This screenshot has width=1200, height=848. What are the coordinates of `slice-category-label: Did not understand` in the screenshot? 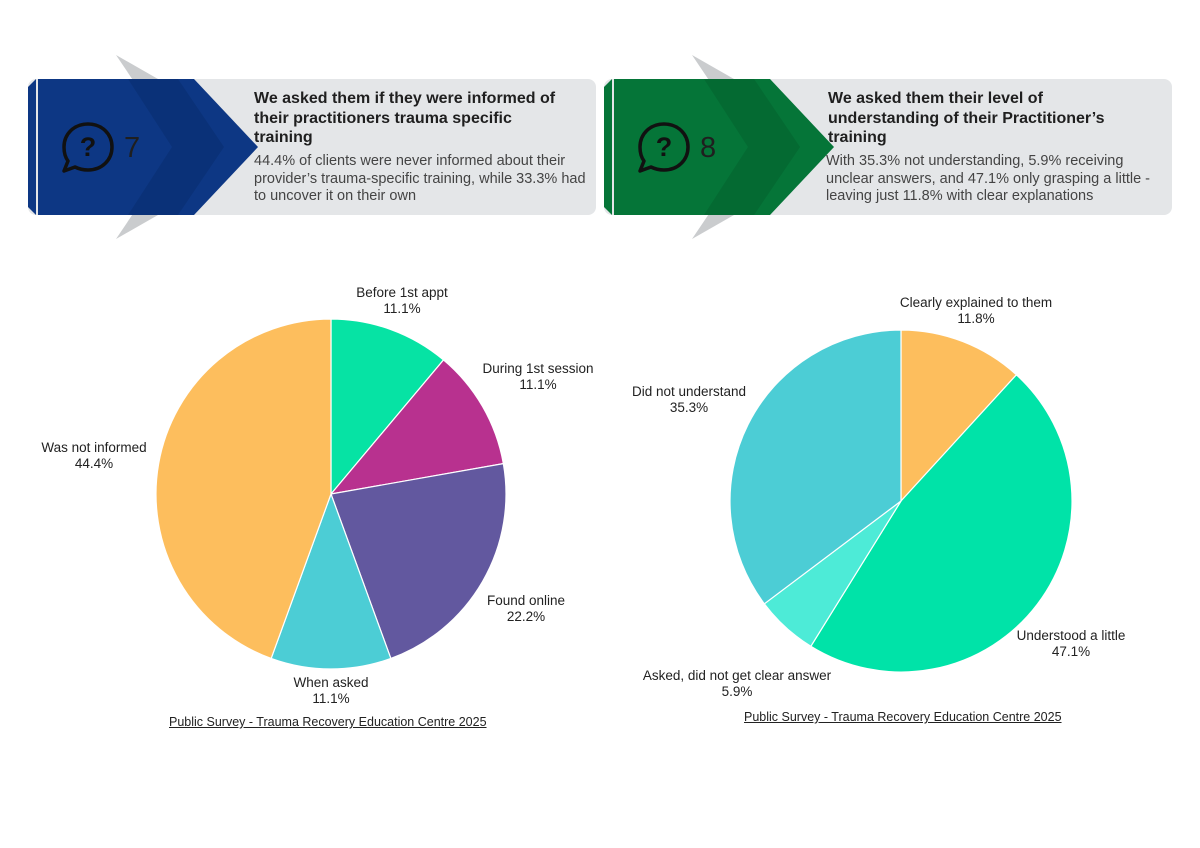 It's located at (689, 391).